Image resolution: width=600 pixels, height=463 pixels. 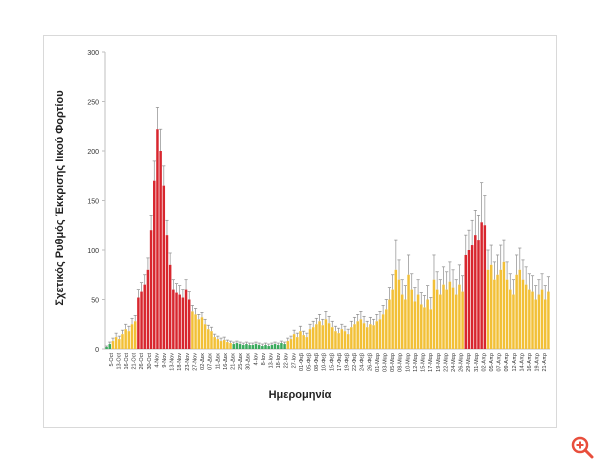 I want to click on x-tick-label: 01-Φεβ, so click(x=302, y=362).